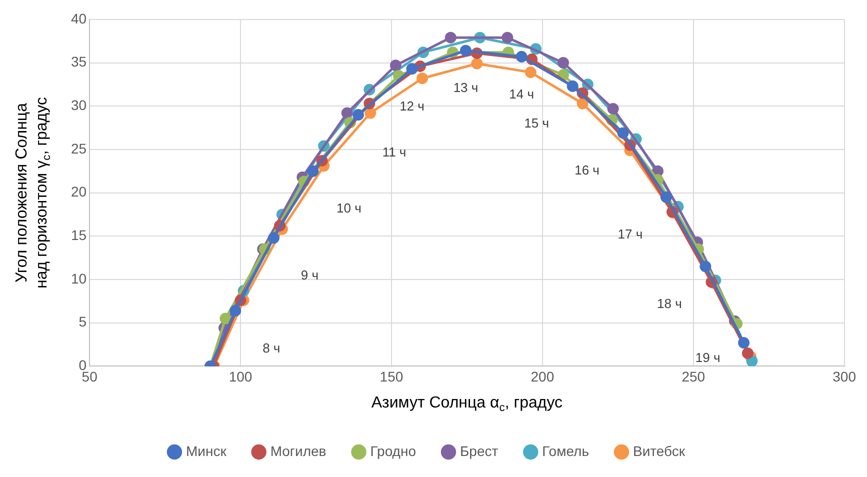  I want to click on annotation: 10 ч, so click(349, 208).